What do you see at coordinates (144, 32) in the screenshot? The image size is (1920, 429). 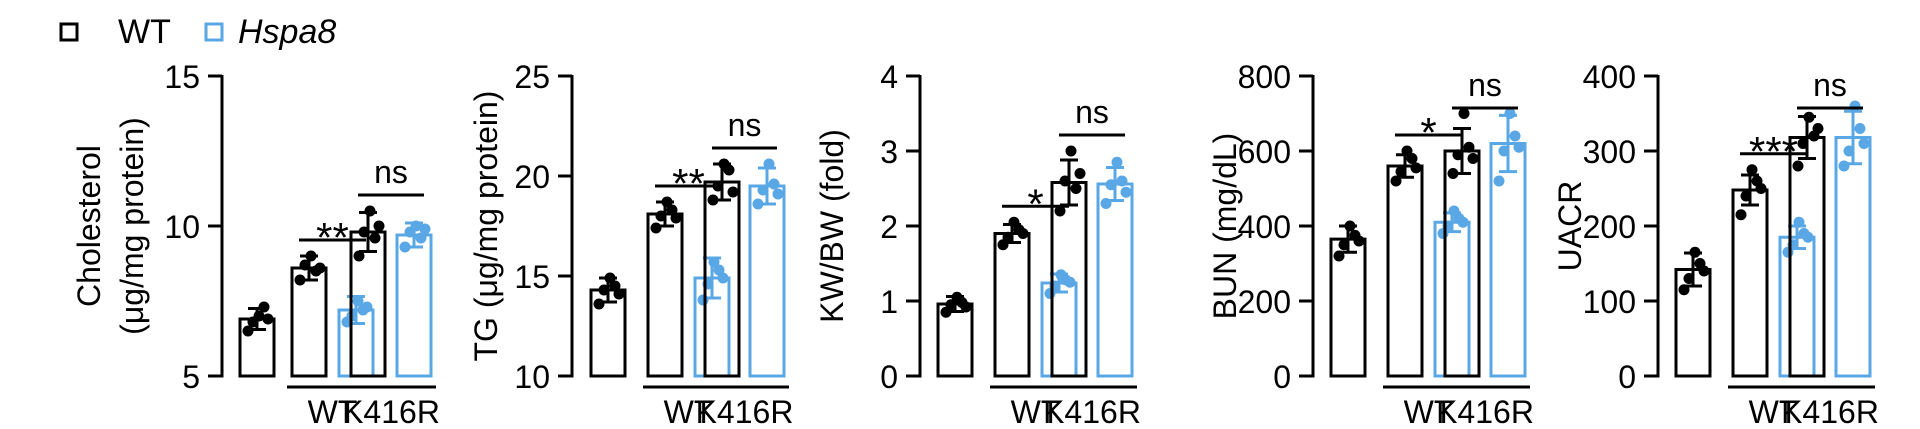 I see `legend-label-wt: WT` at bounding box center [144, 32].